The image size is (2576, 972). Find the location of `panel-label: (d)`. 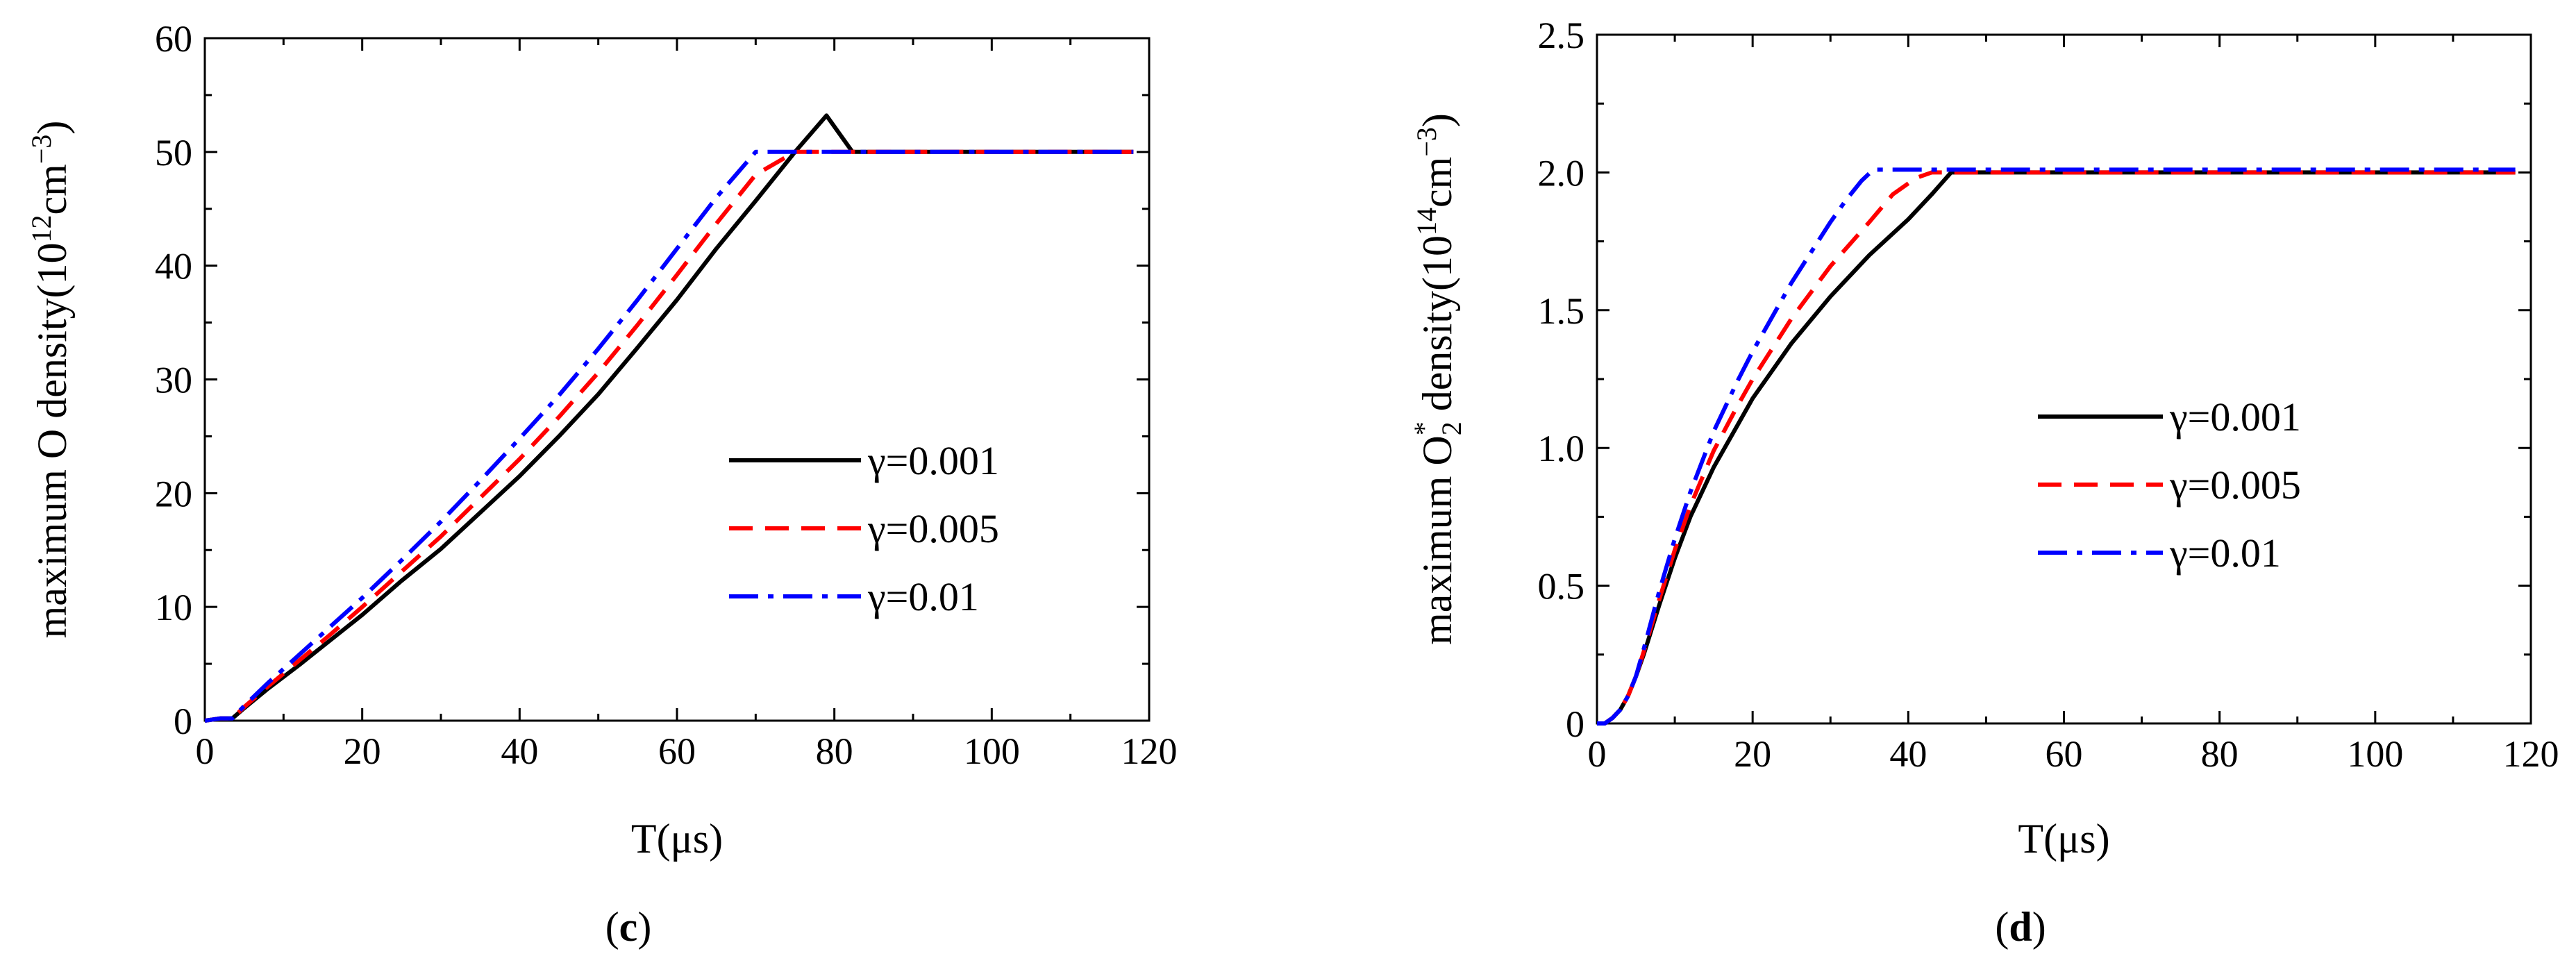

panel-label: (d) is located at coordinates (2020, 927).